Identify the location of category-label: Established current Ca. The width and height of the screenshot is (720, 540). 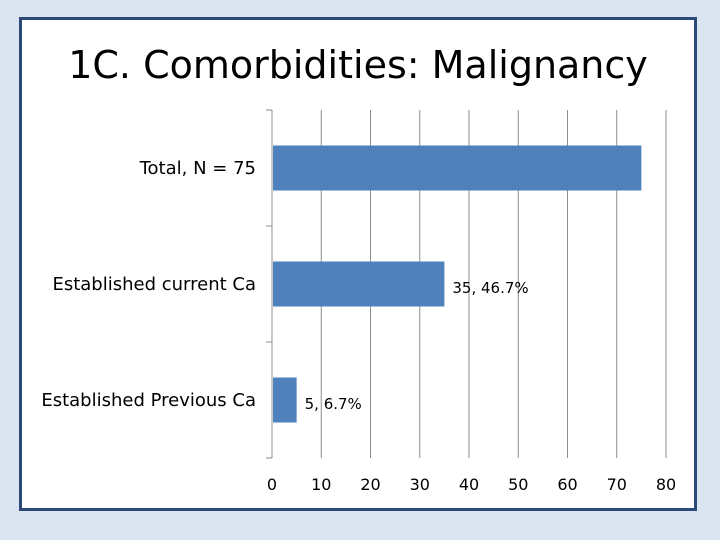
(154, 284).